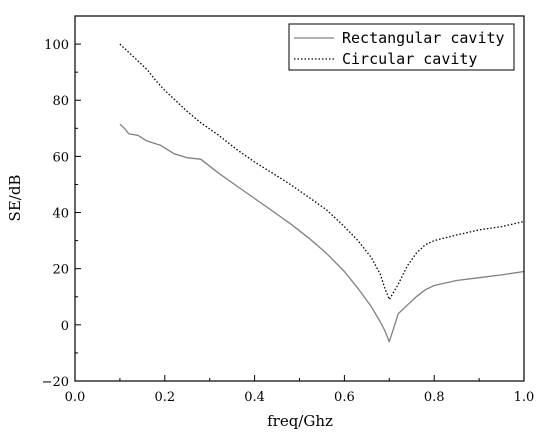 Image resolution: width=550 pixels, height=436 pixels. I want to click on y-tick-label: 40, so click(60, 214).